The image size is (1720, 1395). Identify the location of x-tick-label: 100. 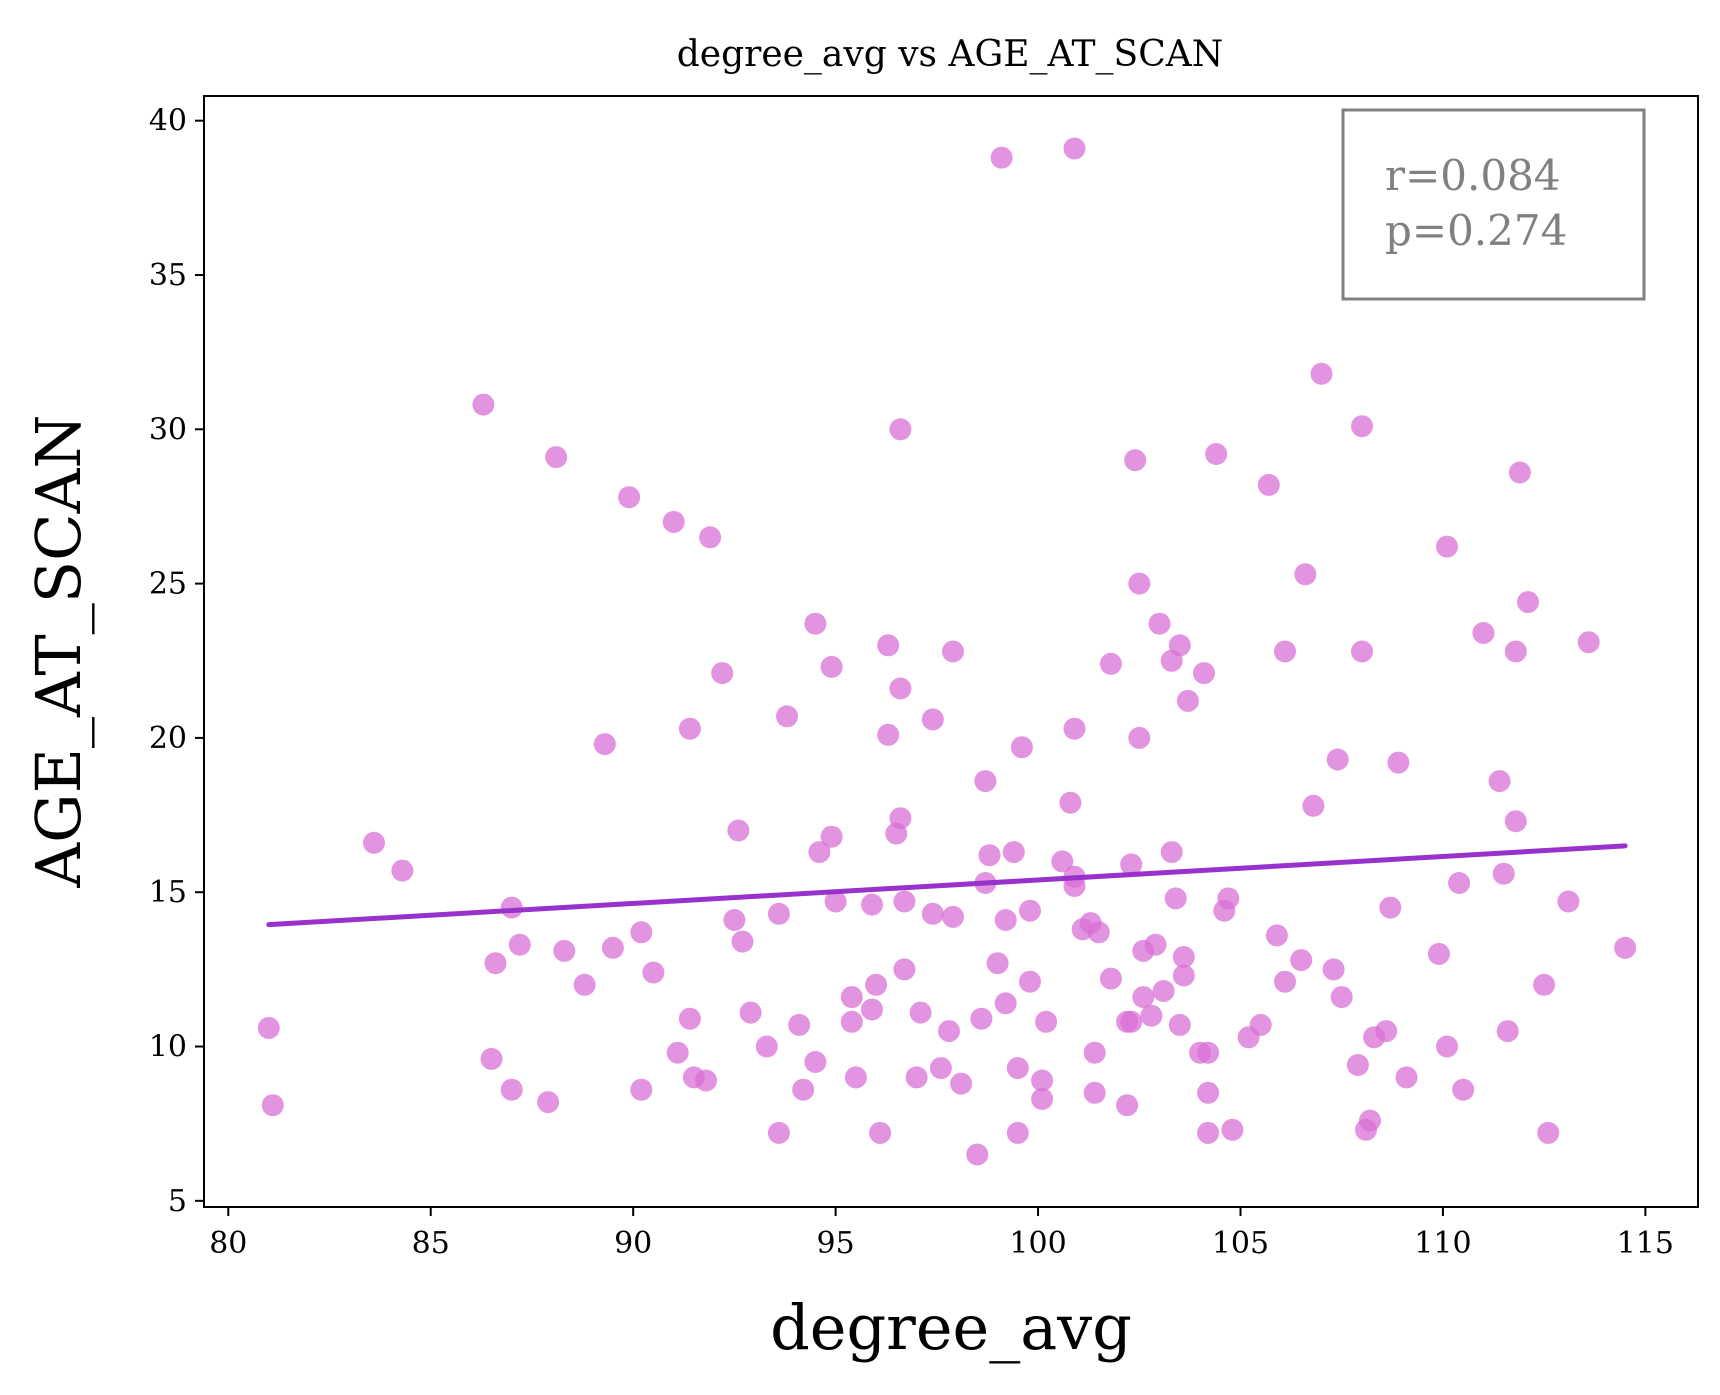
(1037, 1243).